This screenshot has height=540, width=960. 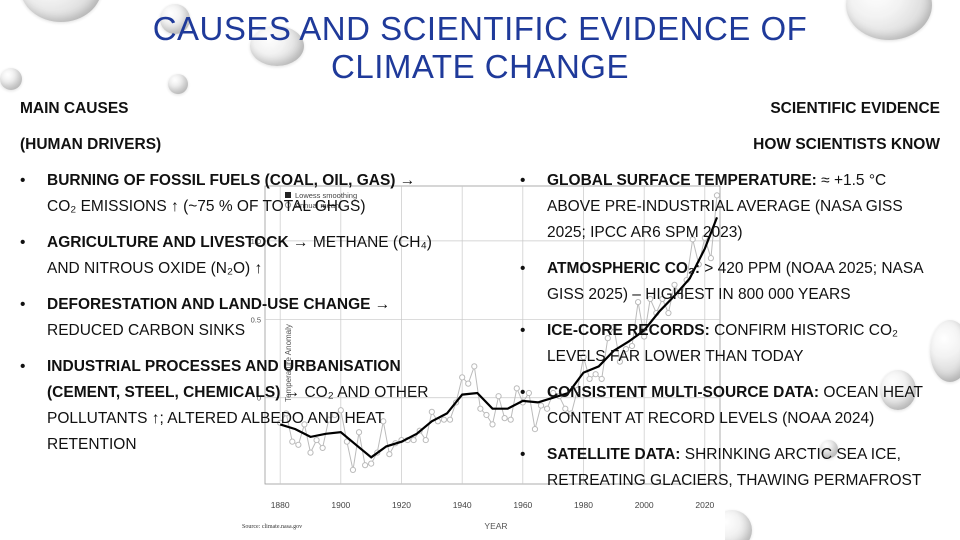 I want to click on x-tick-label: 1940, so click(x=462, y=505).